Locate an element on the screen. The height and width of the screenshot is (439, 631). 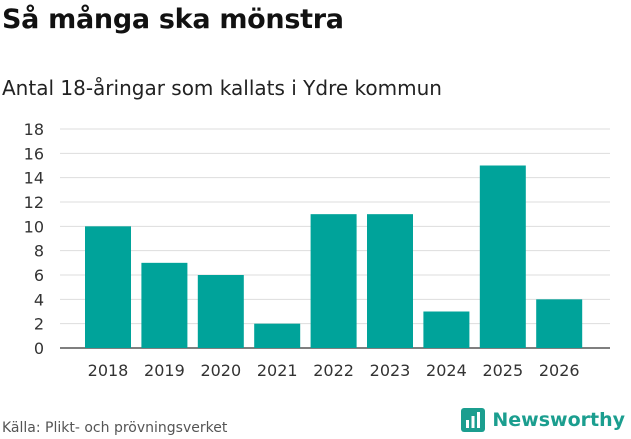
chart-title: Så många ska mönstra is located at coordinates (173, 19).